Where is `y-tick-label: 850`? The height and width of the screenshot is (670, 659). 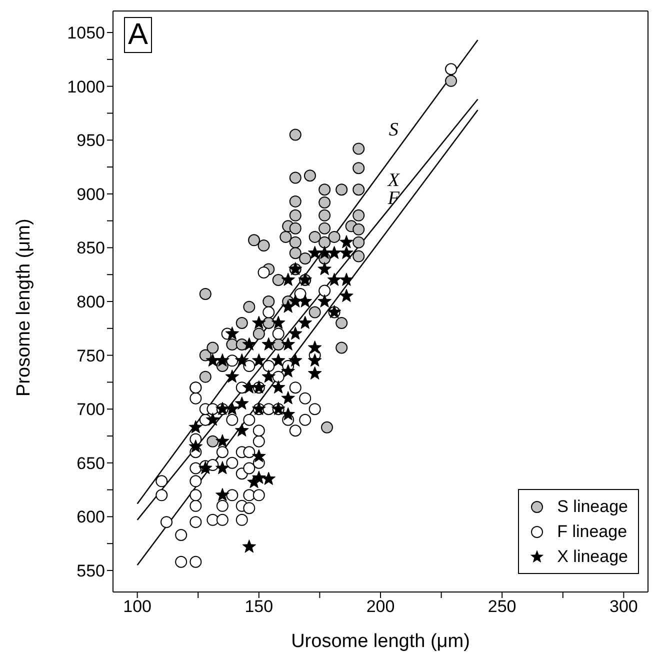
y-tick-label: 850 is located at coordinates (90, 248).